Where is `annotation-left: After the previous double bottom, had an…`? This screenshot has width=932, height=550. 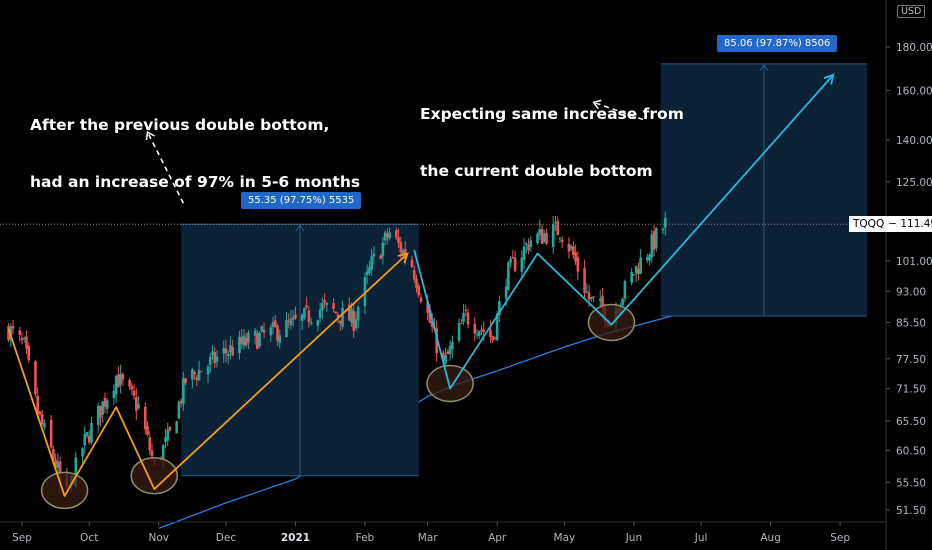 annotation-left: After the previous double bottom, had an… is located at coordinates (195, 144).